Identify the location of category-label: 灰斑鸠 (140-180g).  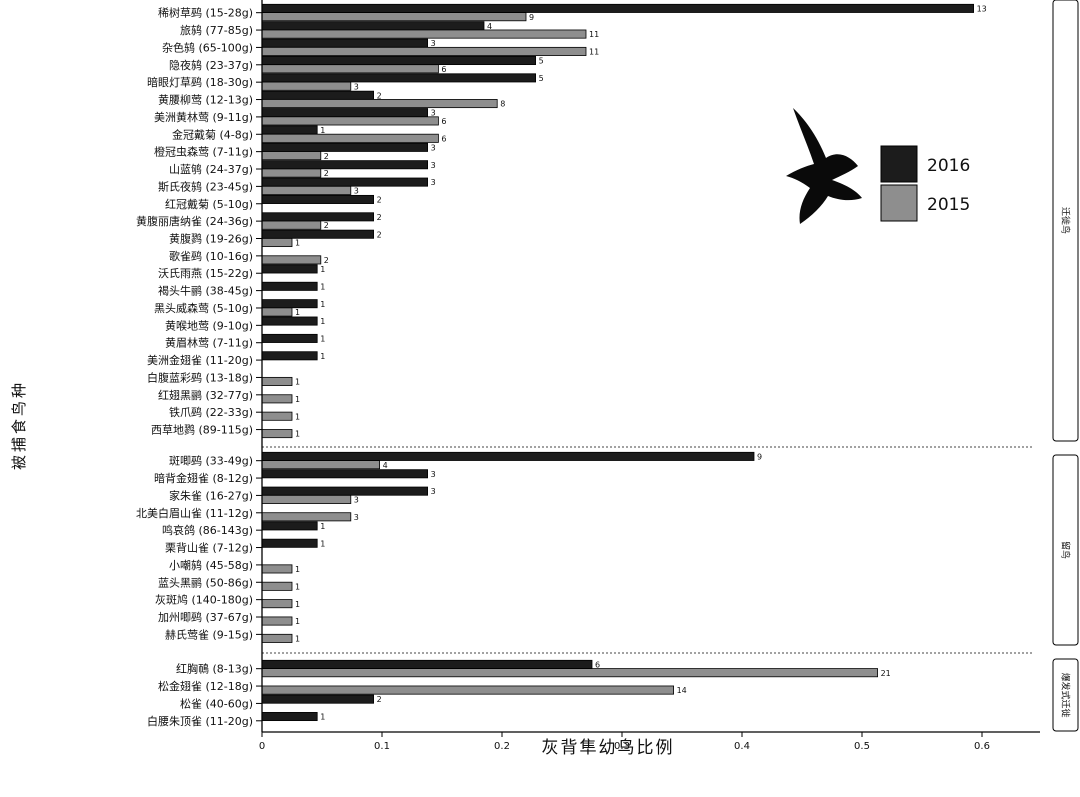
(204, 600).